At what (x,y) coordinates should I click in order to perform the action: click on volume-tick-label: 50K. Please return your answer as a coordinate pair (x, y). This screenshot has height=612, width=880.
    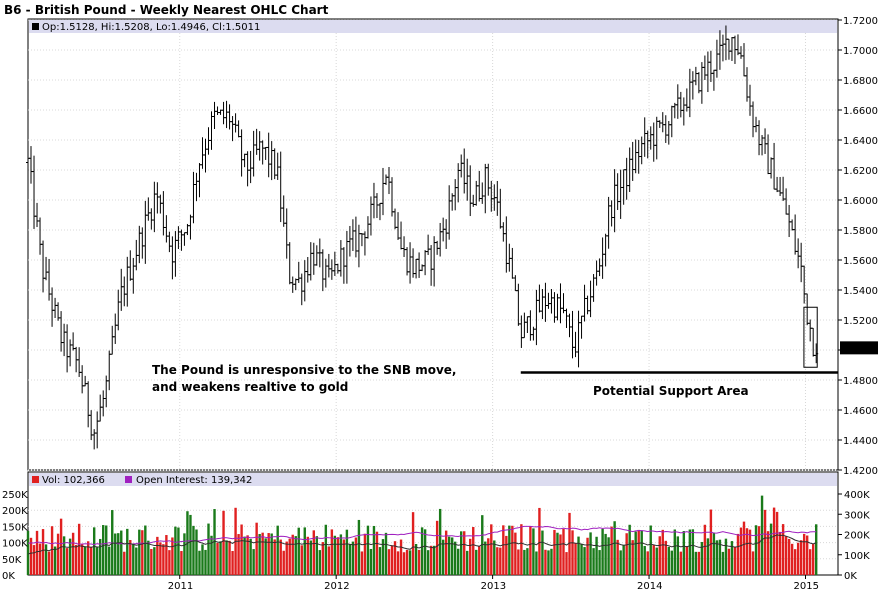
    Looking at the image, I should click on (12, 560).